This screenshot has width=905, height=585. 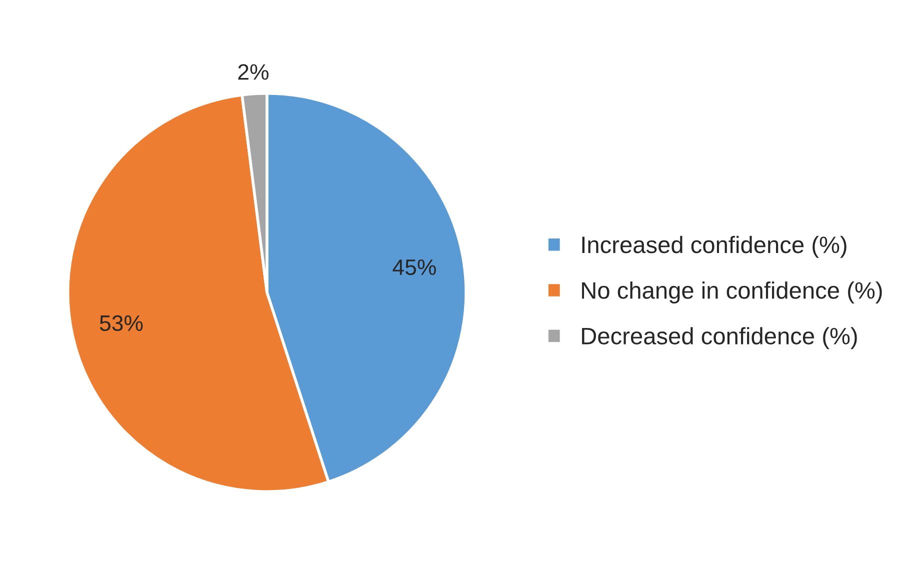 I want to click on data-label: 53%, so click(x=121, y=323).